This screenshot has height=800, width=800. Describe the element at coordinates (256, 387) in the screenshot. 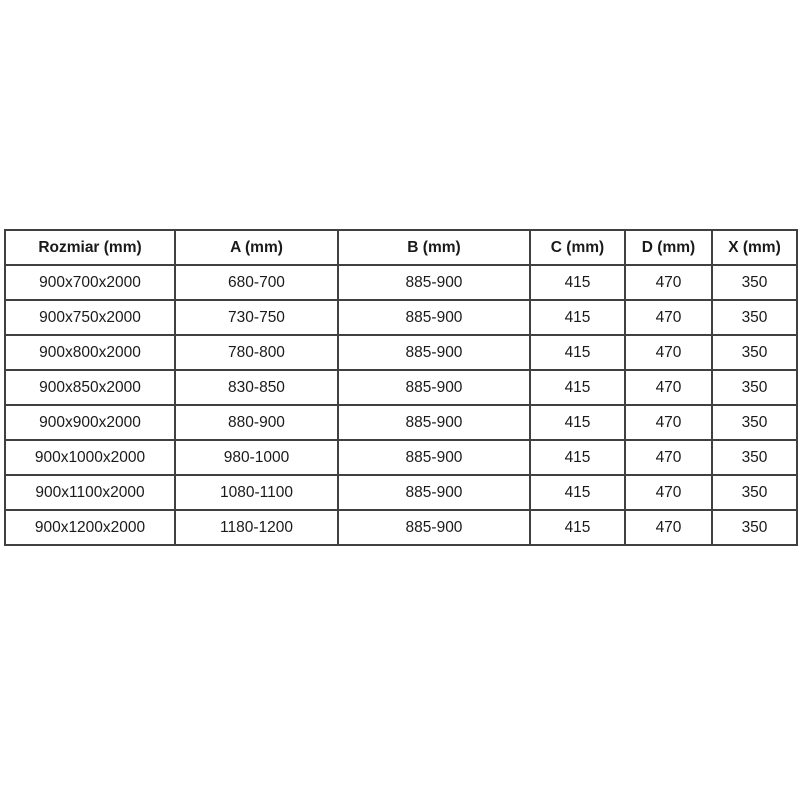

I see `table-cell: 830-850` at that location.